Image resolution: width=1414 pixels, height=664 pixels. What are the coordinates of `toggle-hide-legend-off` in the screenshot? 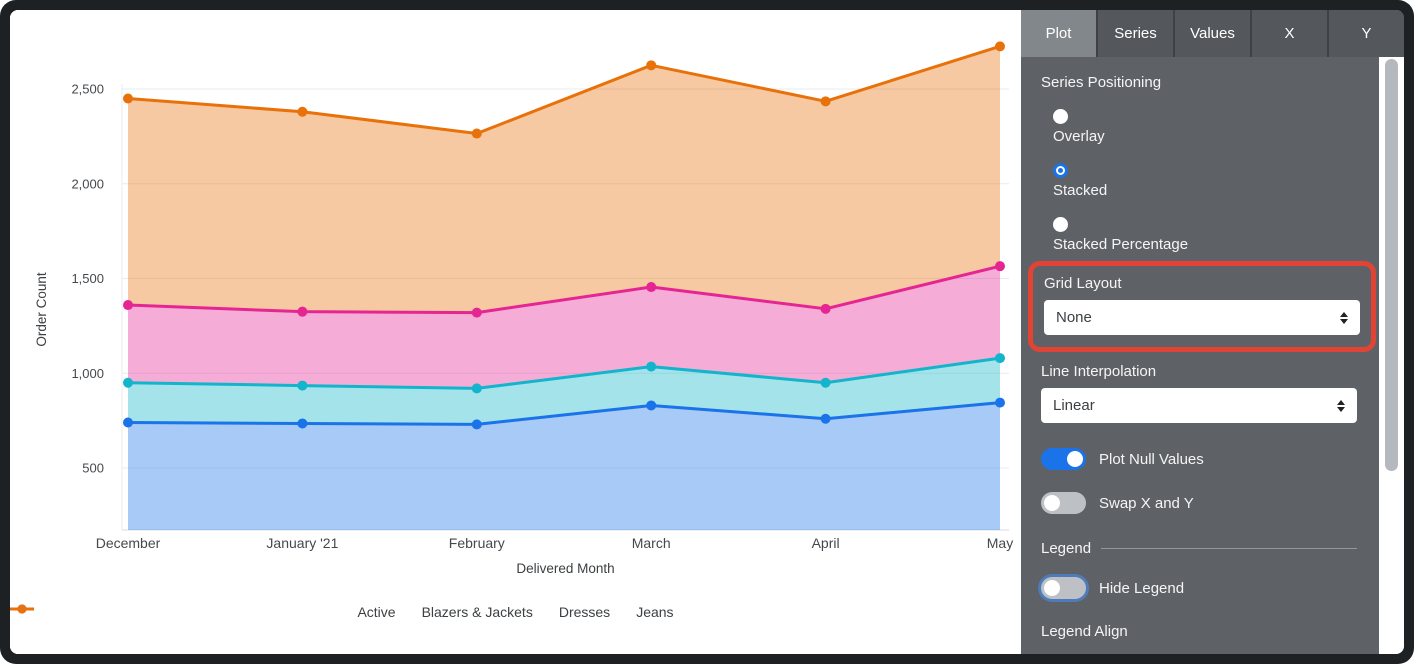 It's located at (1063, 588).